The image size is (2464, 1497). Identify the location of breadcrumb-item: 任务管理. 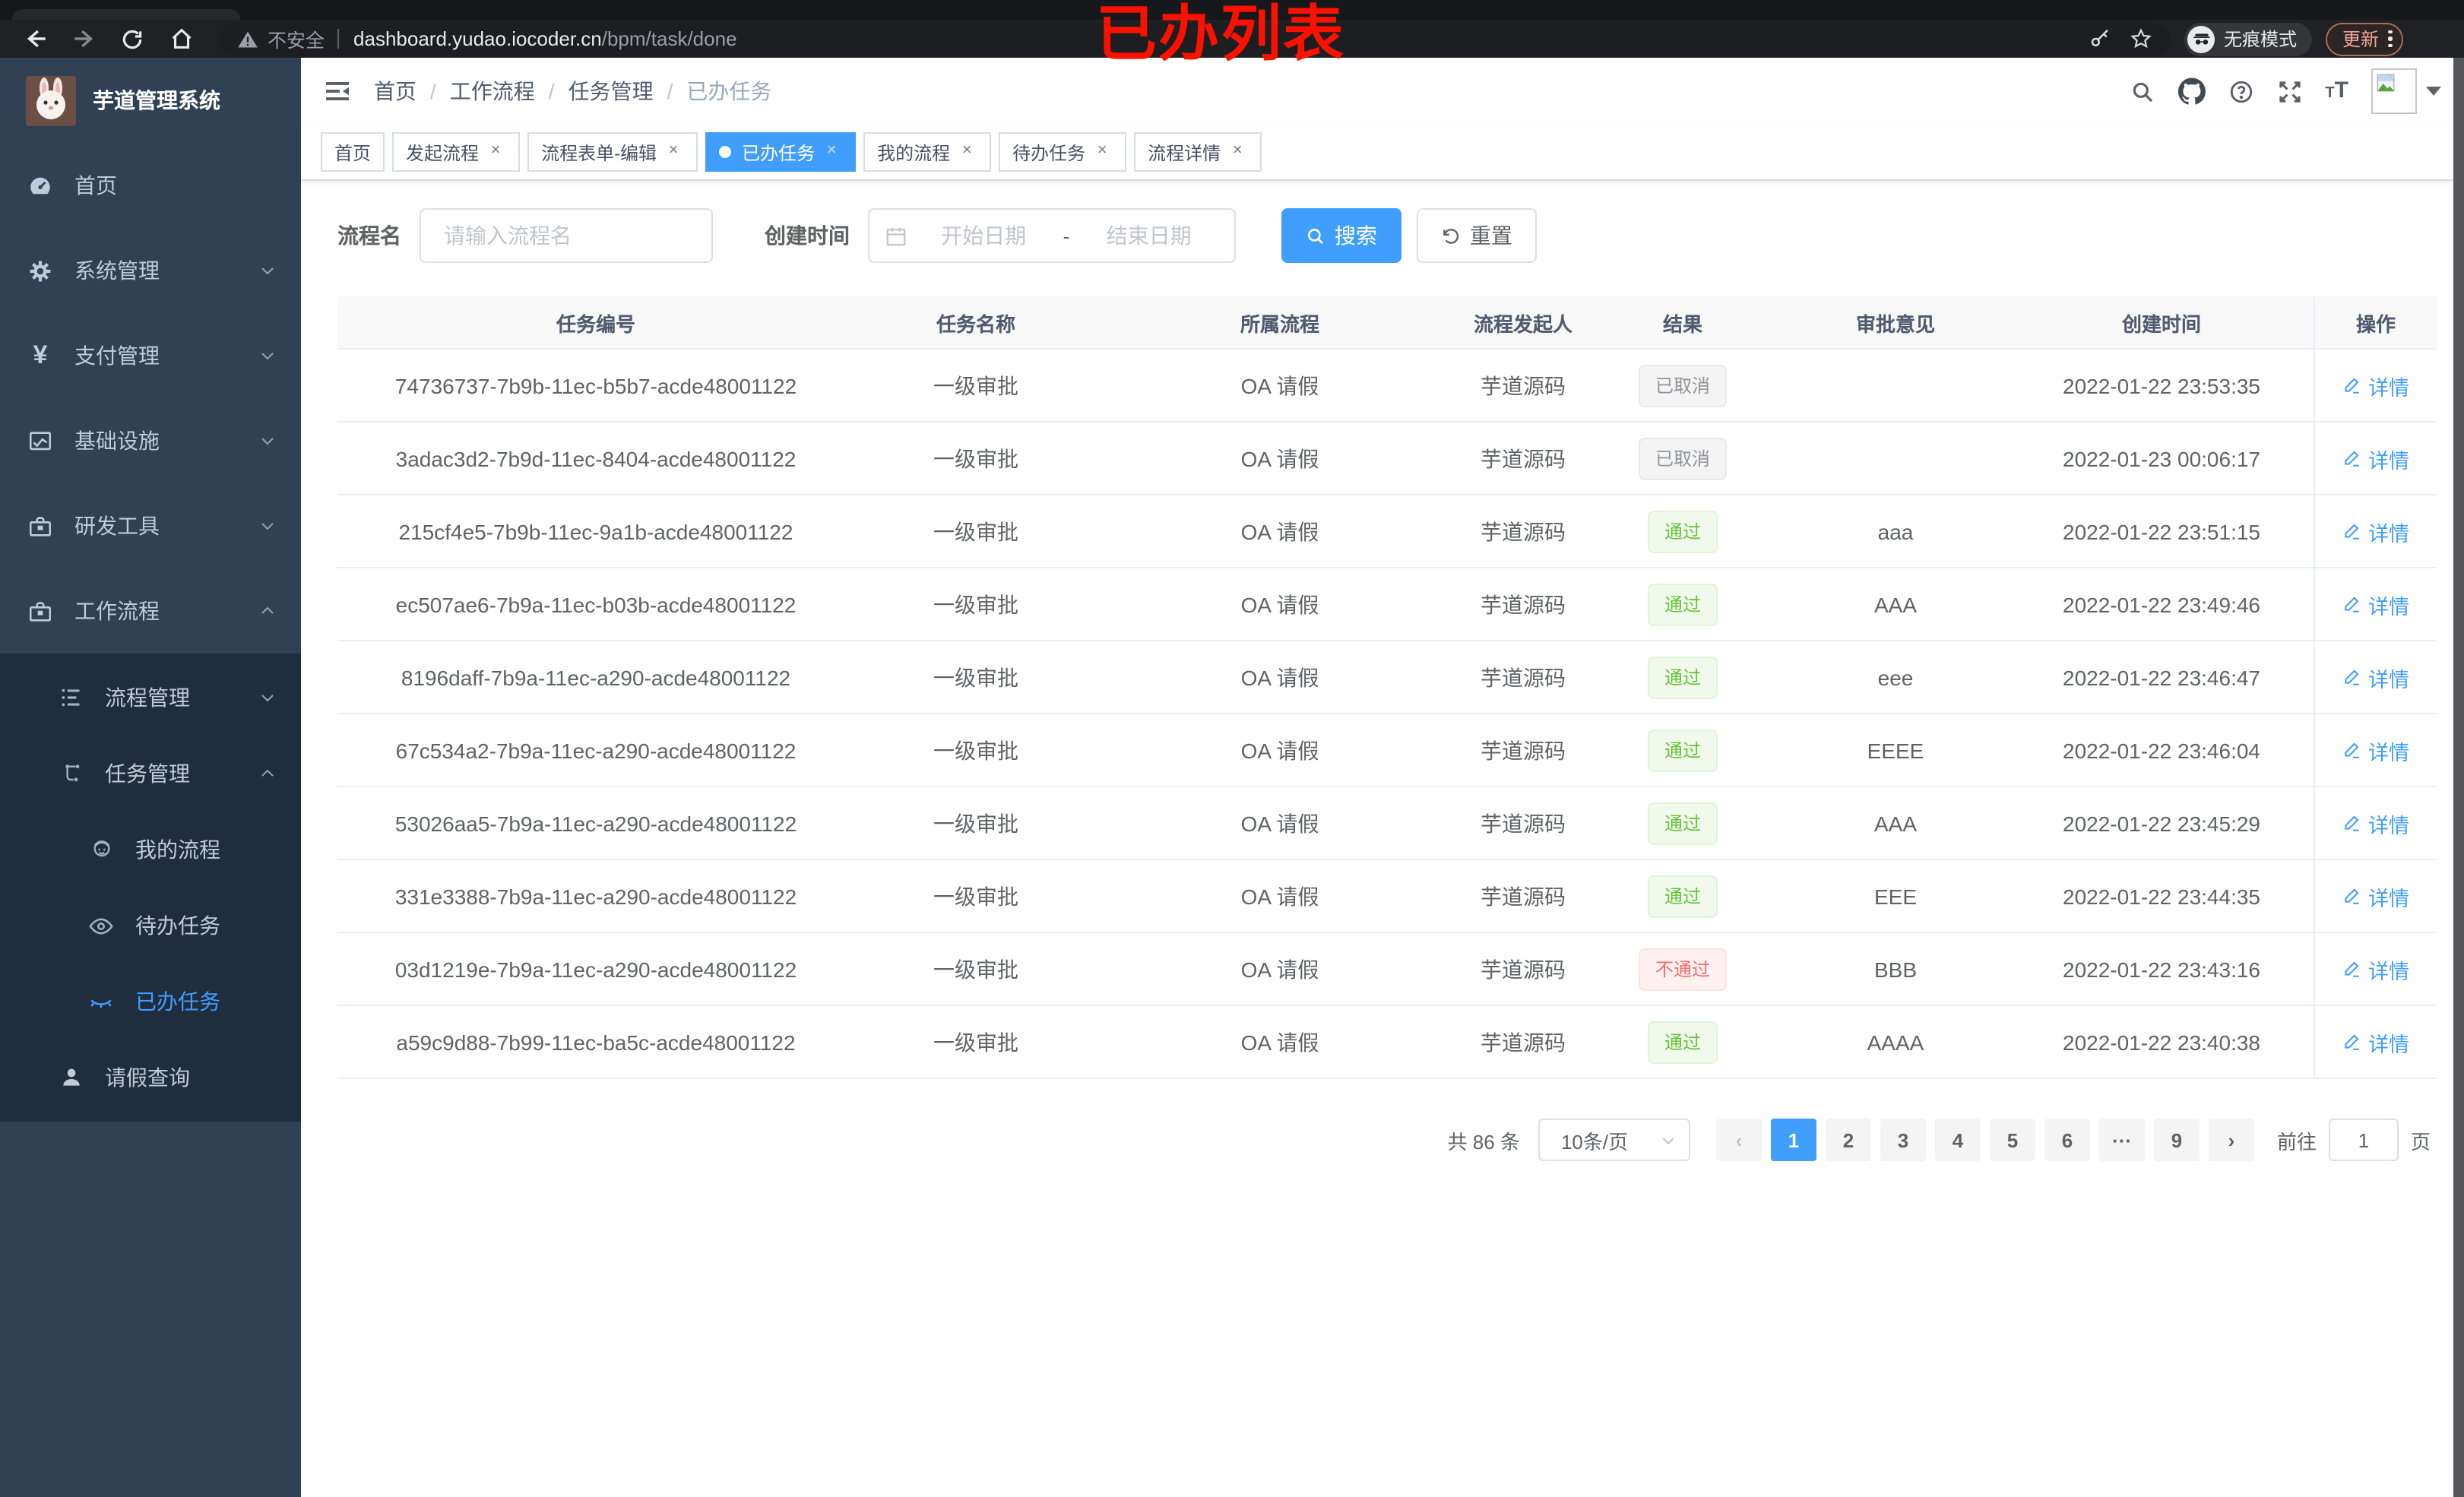
(611, 91).